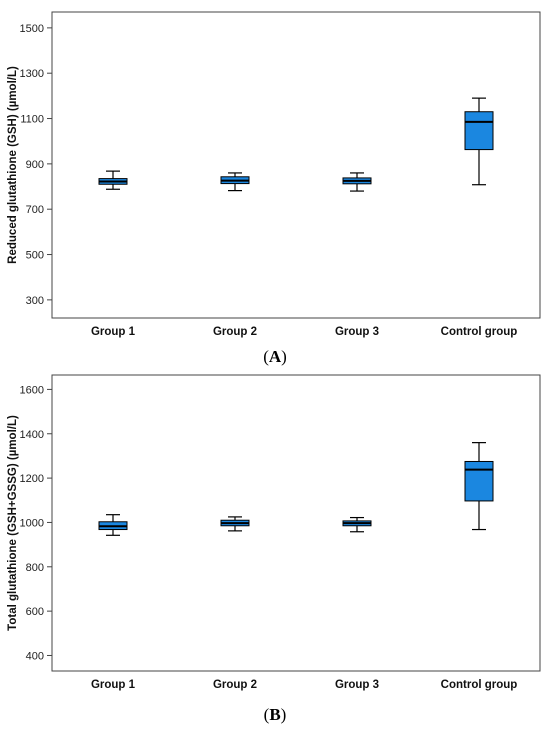 This screenshot has width=550, height=731. I want to click on y-tick-label: 800, so click(35, 568).